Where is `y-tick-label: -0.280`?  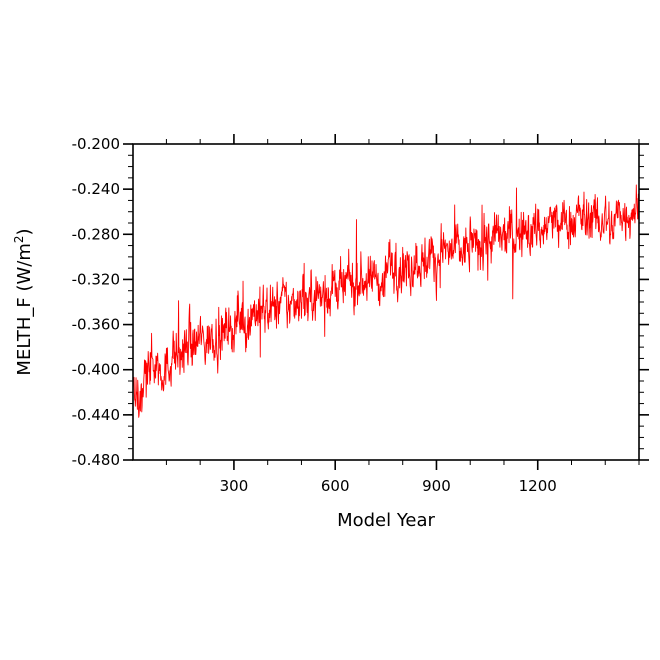
y-tick-label: -0.280 is located at coordinates (96, 234).